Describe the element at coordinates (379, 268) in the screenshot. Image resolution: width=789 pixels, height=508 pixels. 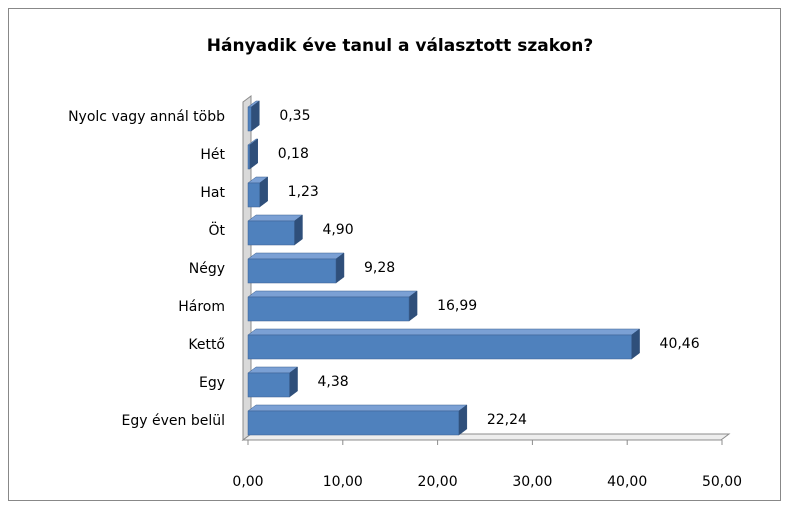
I see `value-label: 9,28` at that location.